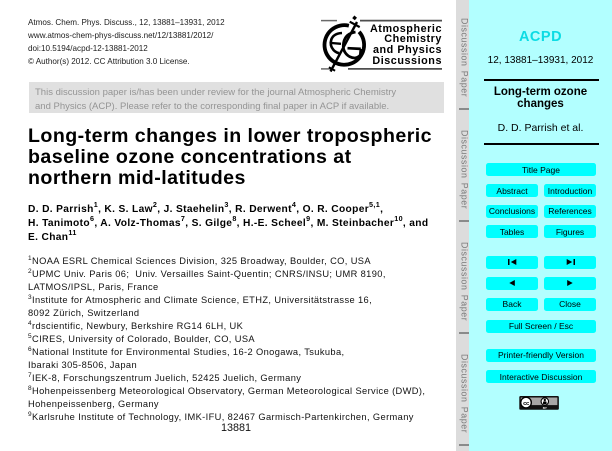 This screenshot has height=451, width=612. Describe the element at coordinates (526, 404) in the screenshot. I see `svg-text: cc` at that location.